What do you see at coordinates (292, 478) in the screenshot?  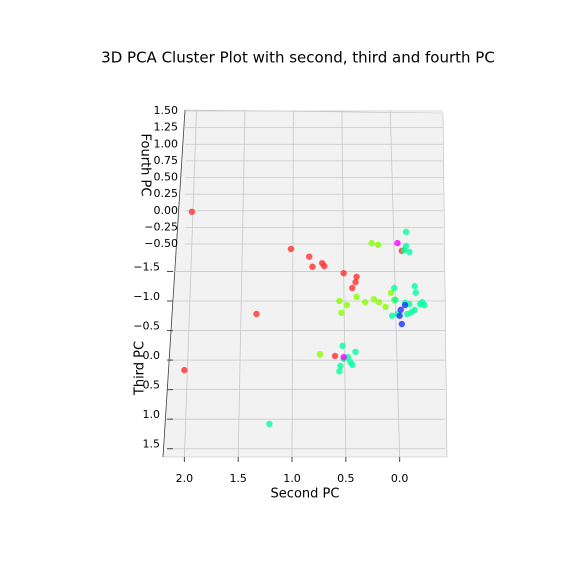 I see `x-tick-label: 1.0` at bounding box center [292, 478].